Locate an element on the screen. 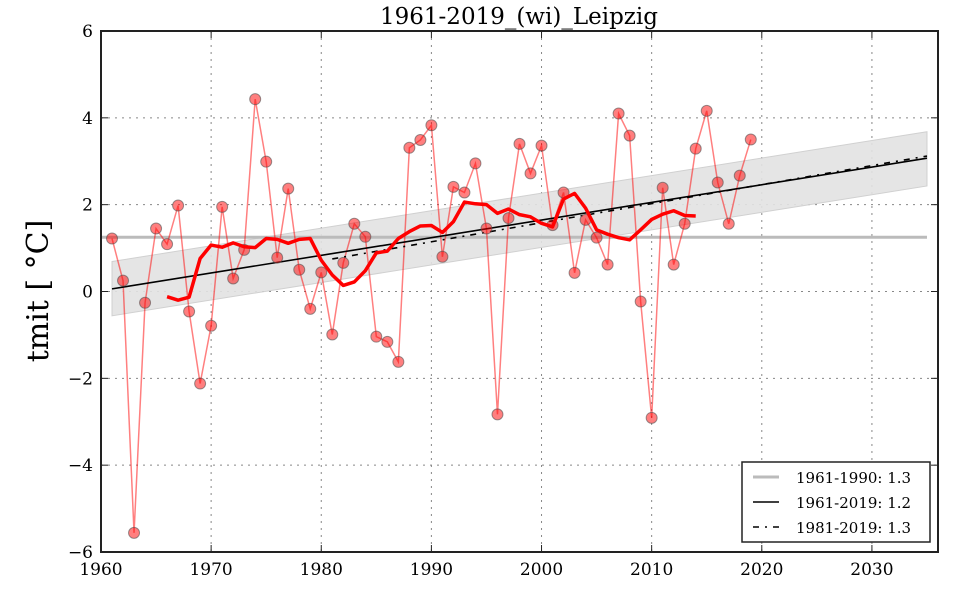 This screenshot has height=600, width=960. x-tick-label: 2030 is located at coordinates (871, 570).